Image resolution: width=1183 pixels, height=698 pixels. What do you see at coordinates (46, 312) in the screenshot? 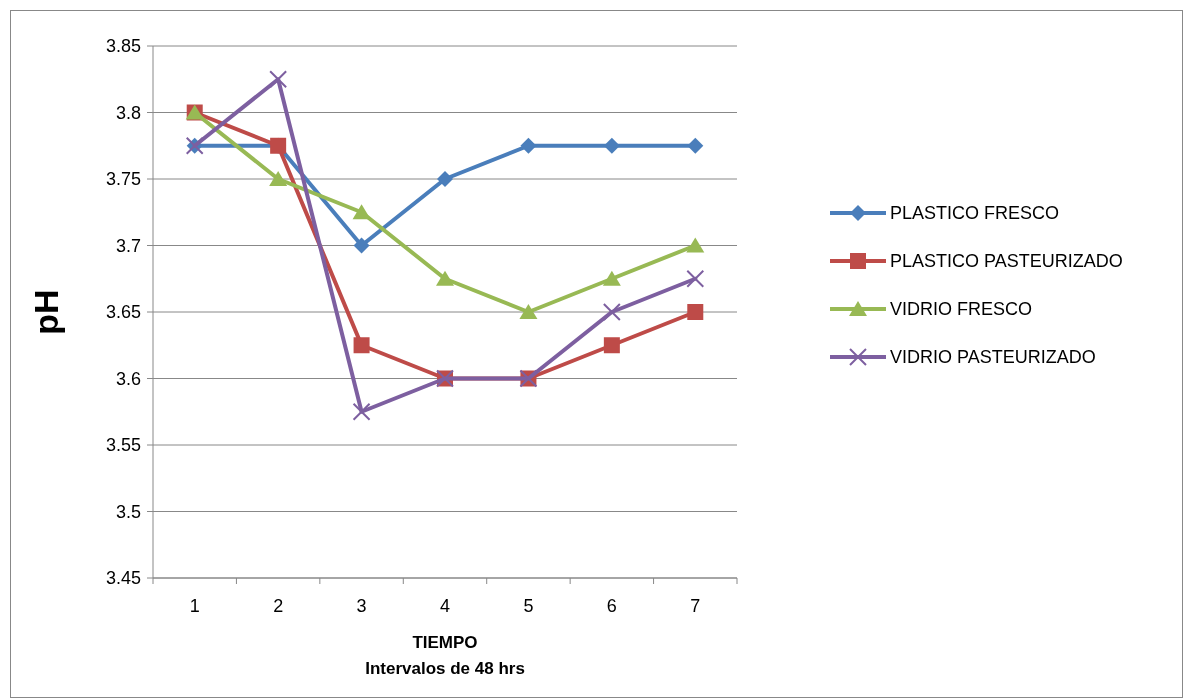
I see `y-axis-title: pH` at bounding box center [46, 312].